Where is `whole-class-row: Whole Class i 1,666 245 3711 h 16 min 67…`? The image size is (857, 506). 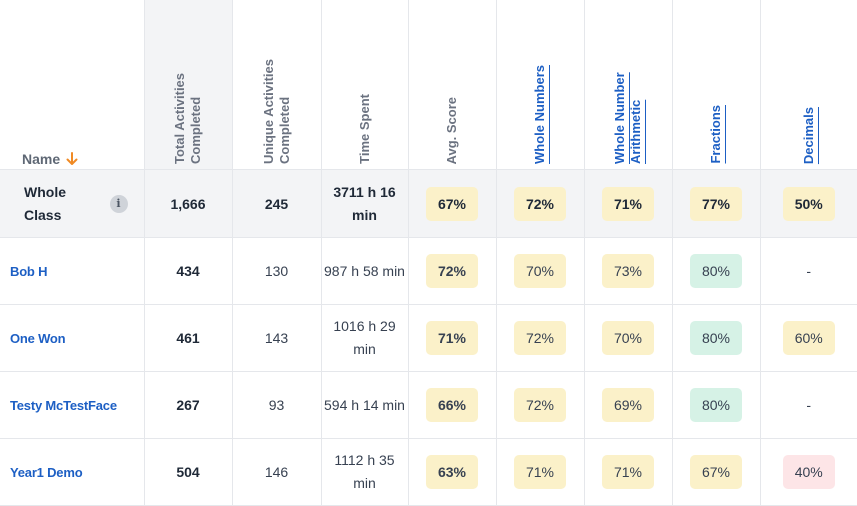
whole-class-row: Whole Class i 1,666 245 3711 h 16 min 67… is located at coordinates (428, 203).